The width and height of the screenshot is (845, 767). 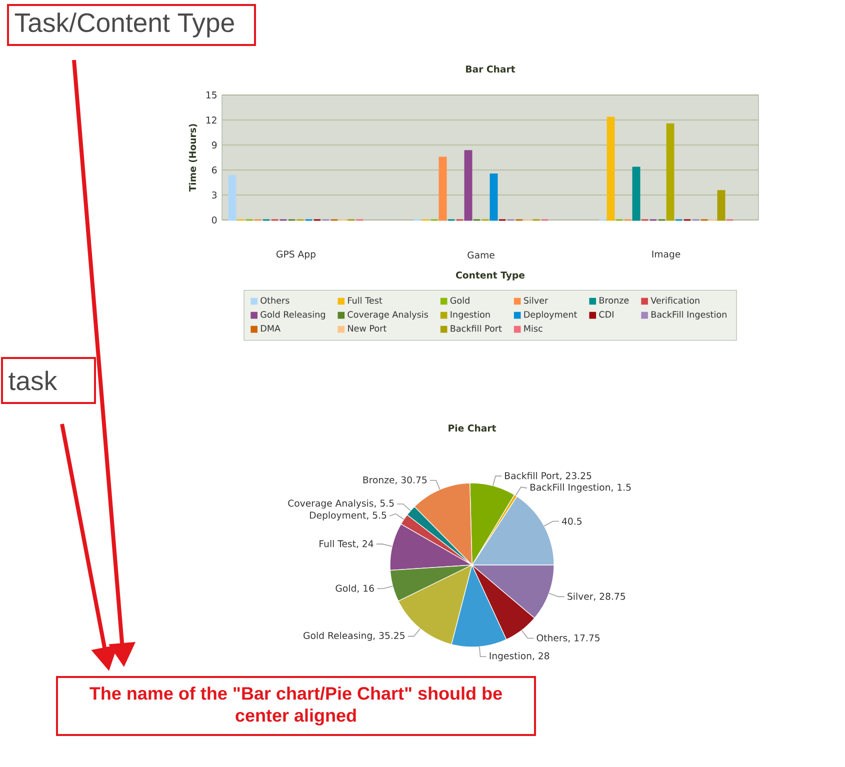 What do you see at coordinates (470, 315) in the screenshot?
I see `legend-label: Ingestion` at bounding box center [470, 315].